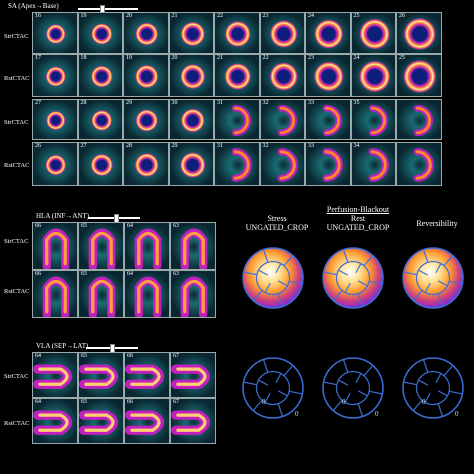 This screenshot has height=474, width=474. I want to click on slice-number: 21, so click(220, 58).